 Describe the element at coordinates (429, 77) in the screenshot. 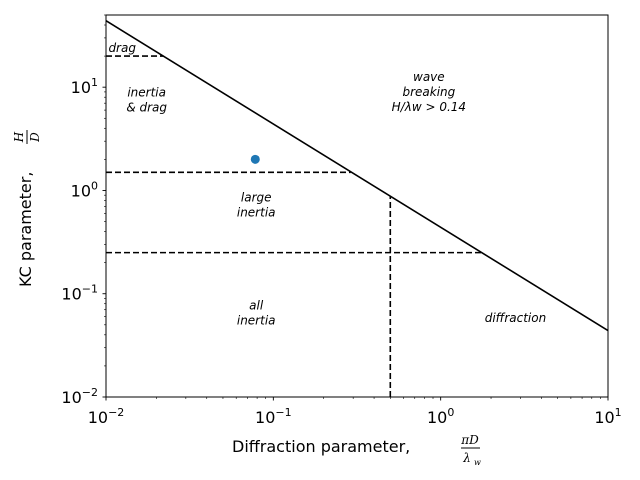

I see `region-label-2-0: wave` at that location.